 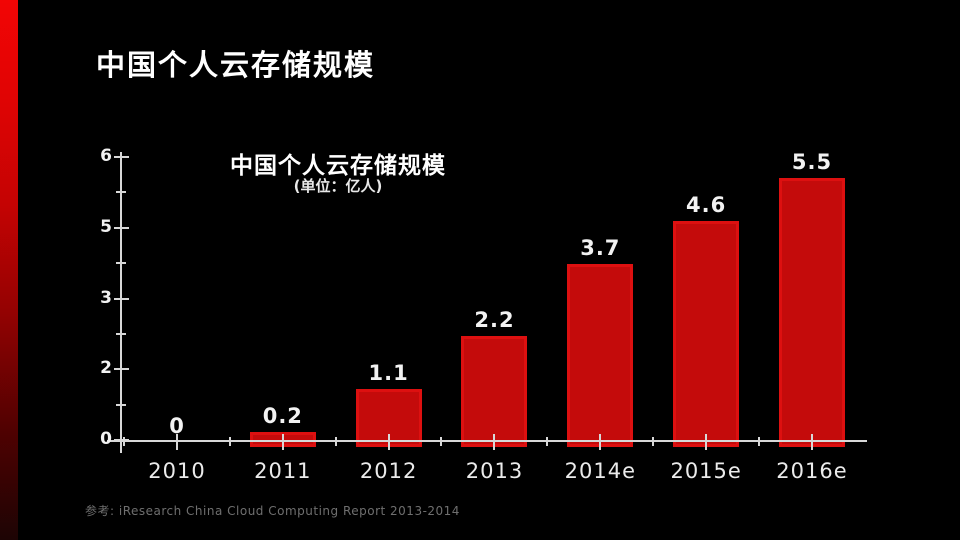 I want to click on x-axis-label: 2010, so click(x=177, y=471).